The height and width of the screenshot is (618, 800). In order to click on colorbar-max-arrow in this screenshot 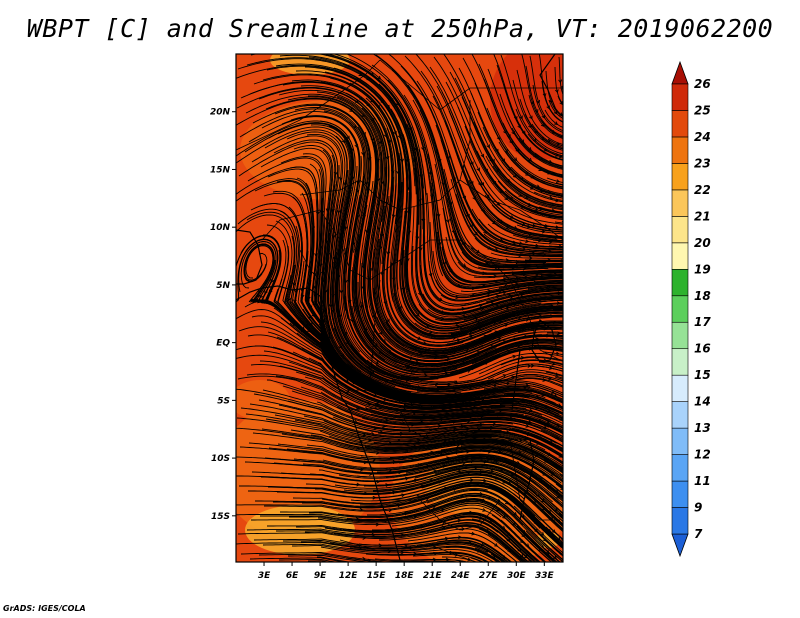, I will do `click(680, 72)`.